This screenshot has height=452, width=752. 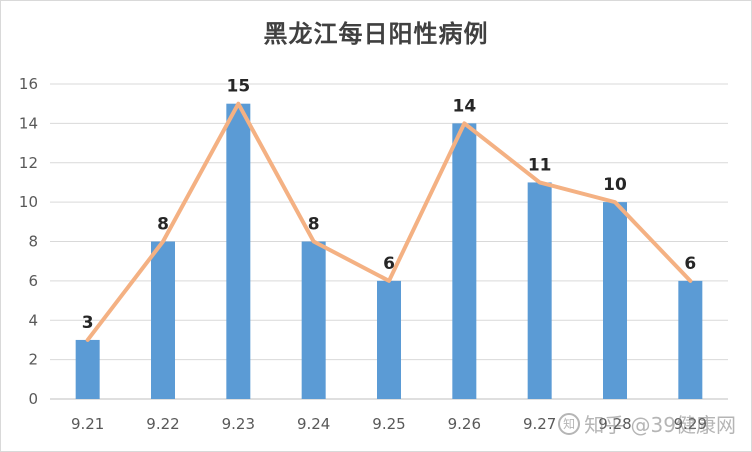 I want to click on bar-9.25, so click(x=389, y=339).